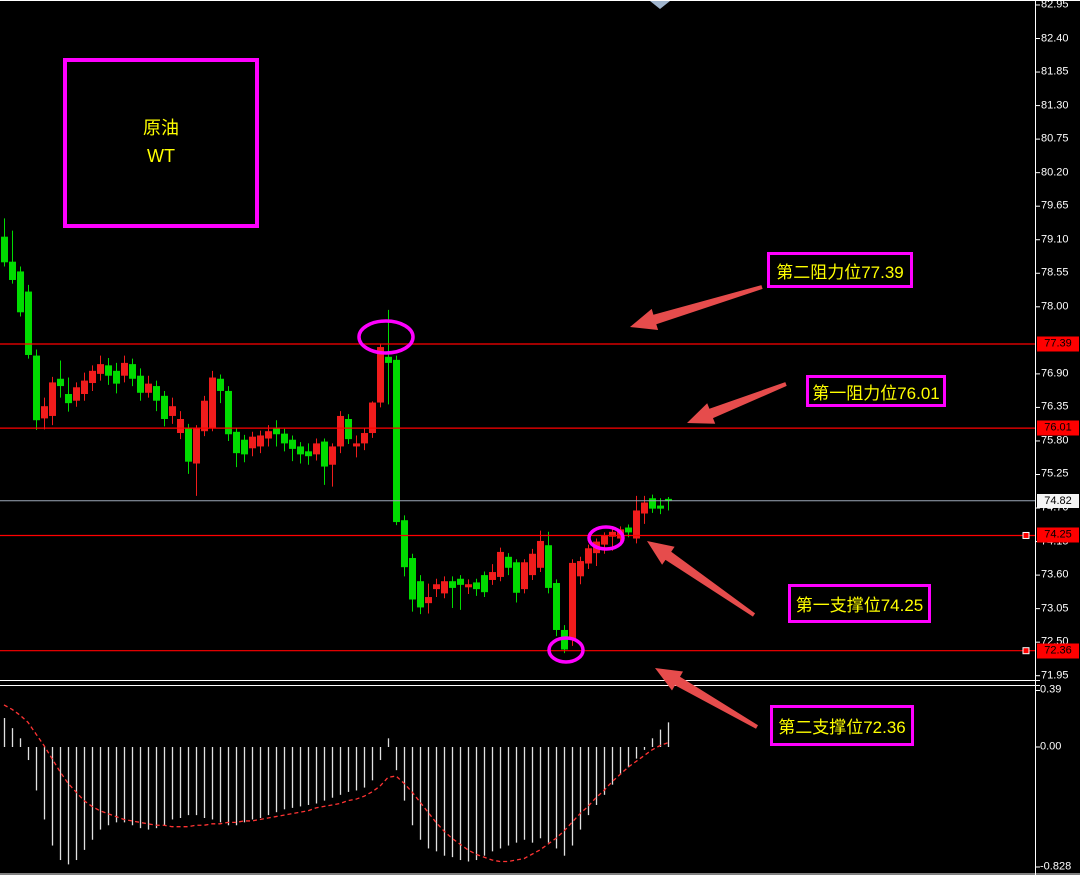 The height and width of the screenshot is (875, 1080). Describe the element at coordinates (1055, 272) in the screenshot. I see `price-tick-label: 78.55` at that location.